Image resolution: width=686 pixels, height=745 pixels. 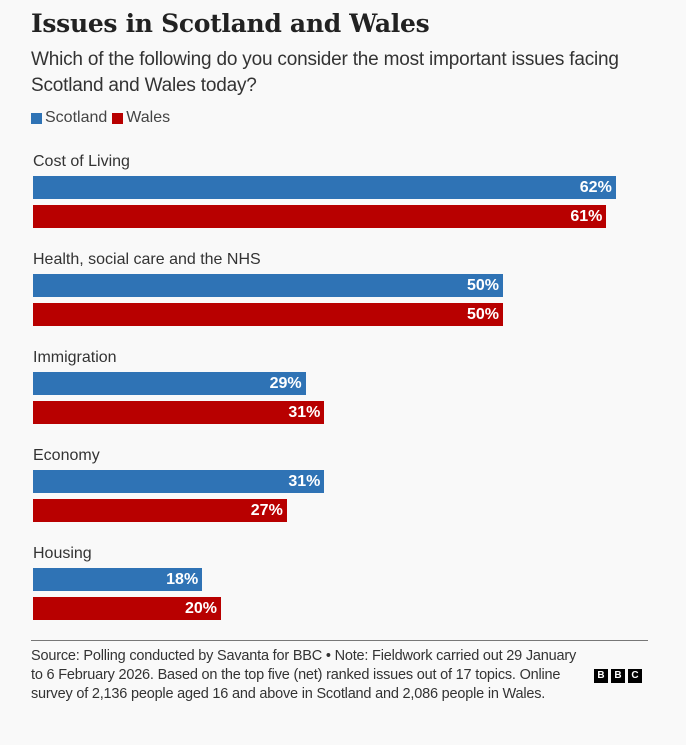 I want to click on category-group: Economy 31% 27%, so click(x=340, y=495).